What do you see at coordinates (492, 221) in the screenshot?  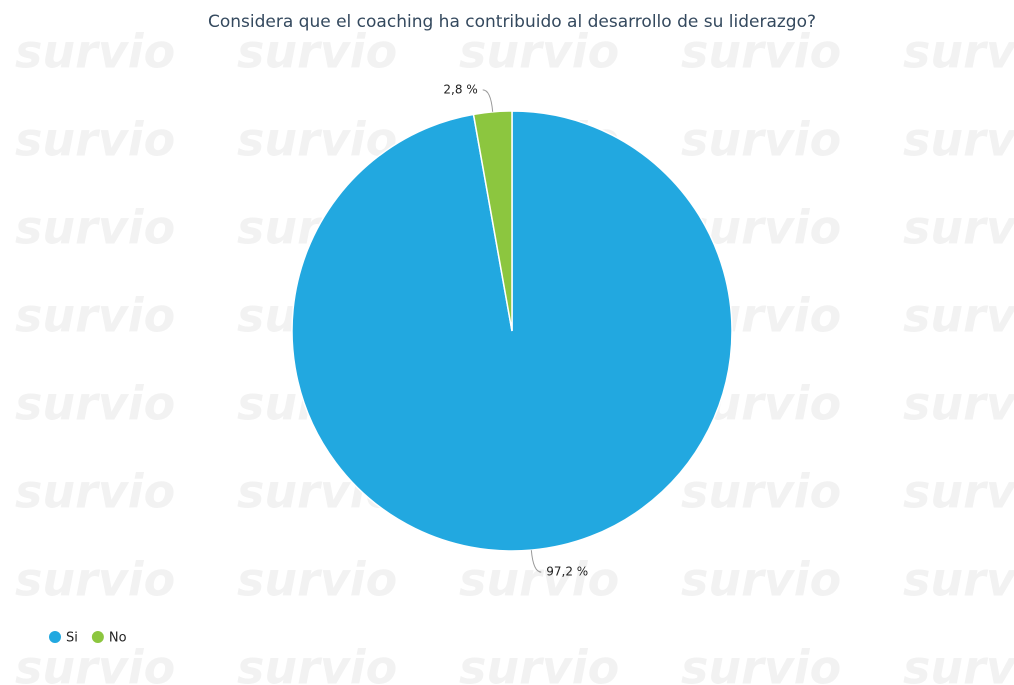 I see `pie-slice` at bounding box center [492, 221].